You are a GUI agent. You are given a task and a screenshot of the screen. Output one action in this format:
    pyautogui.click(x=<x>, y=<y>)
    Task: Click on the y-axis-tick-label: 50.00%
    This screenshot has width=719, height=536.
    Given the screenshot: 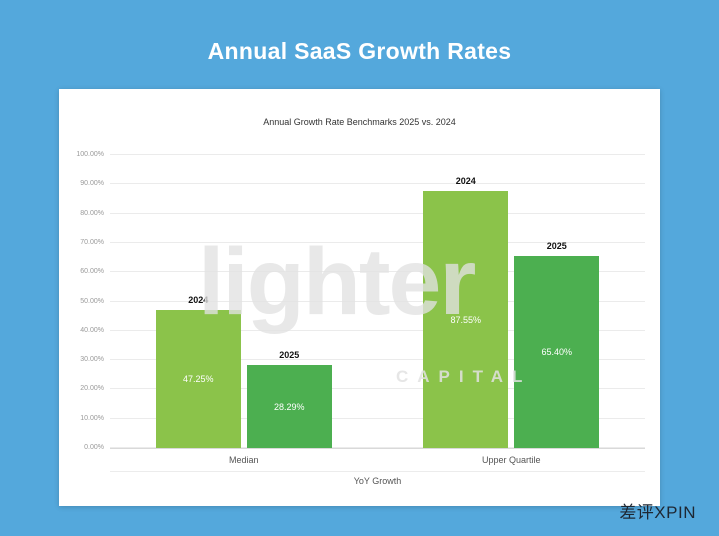 What is the action you would take?
    pyautogui.click(x=92, y=301)
    